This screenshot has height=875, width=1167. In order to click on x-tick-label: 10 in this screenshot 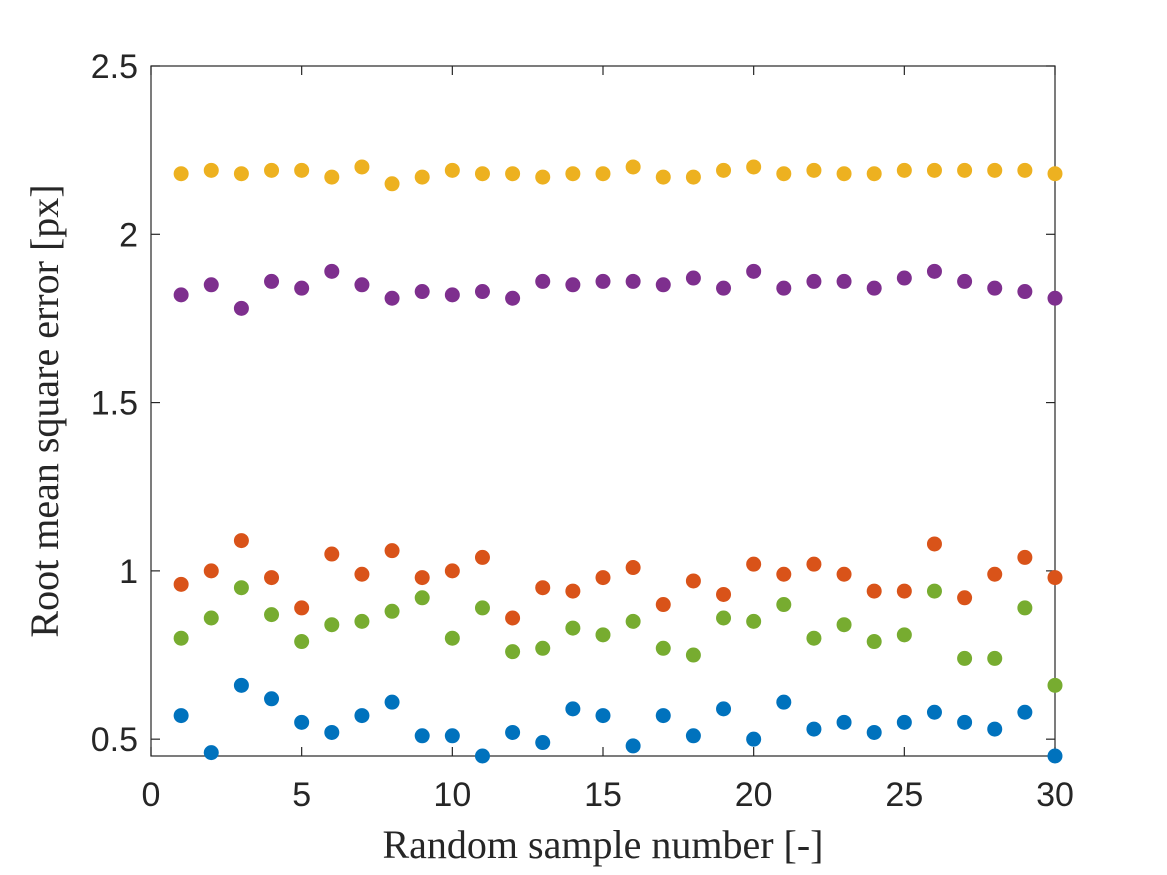, I will do `click(452, 795)`.